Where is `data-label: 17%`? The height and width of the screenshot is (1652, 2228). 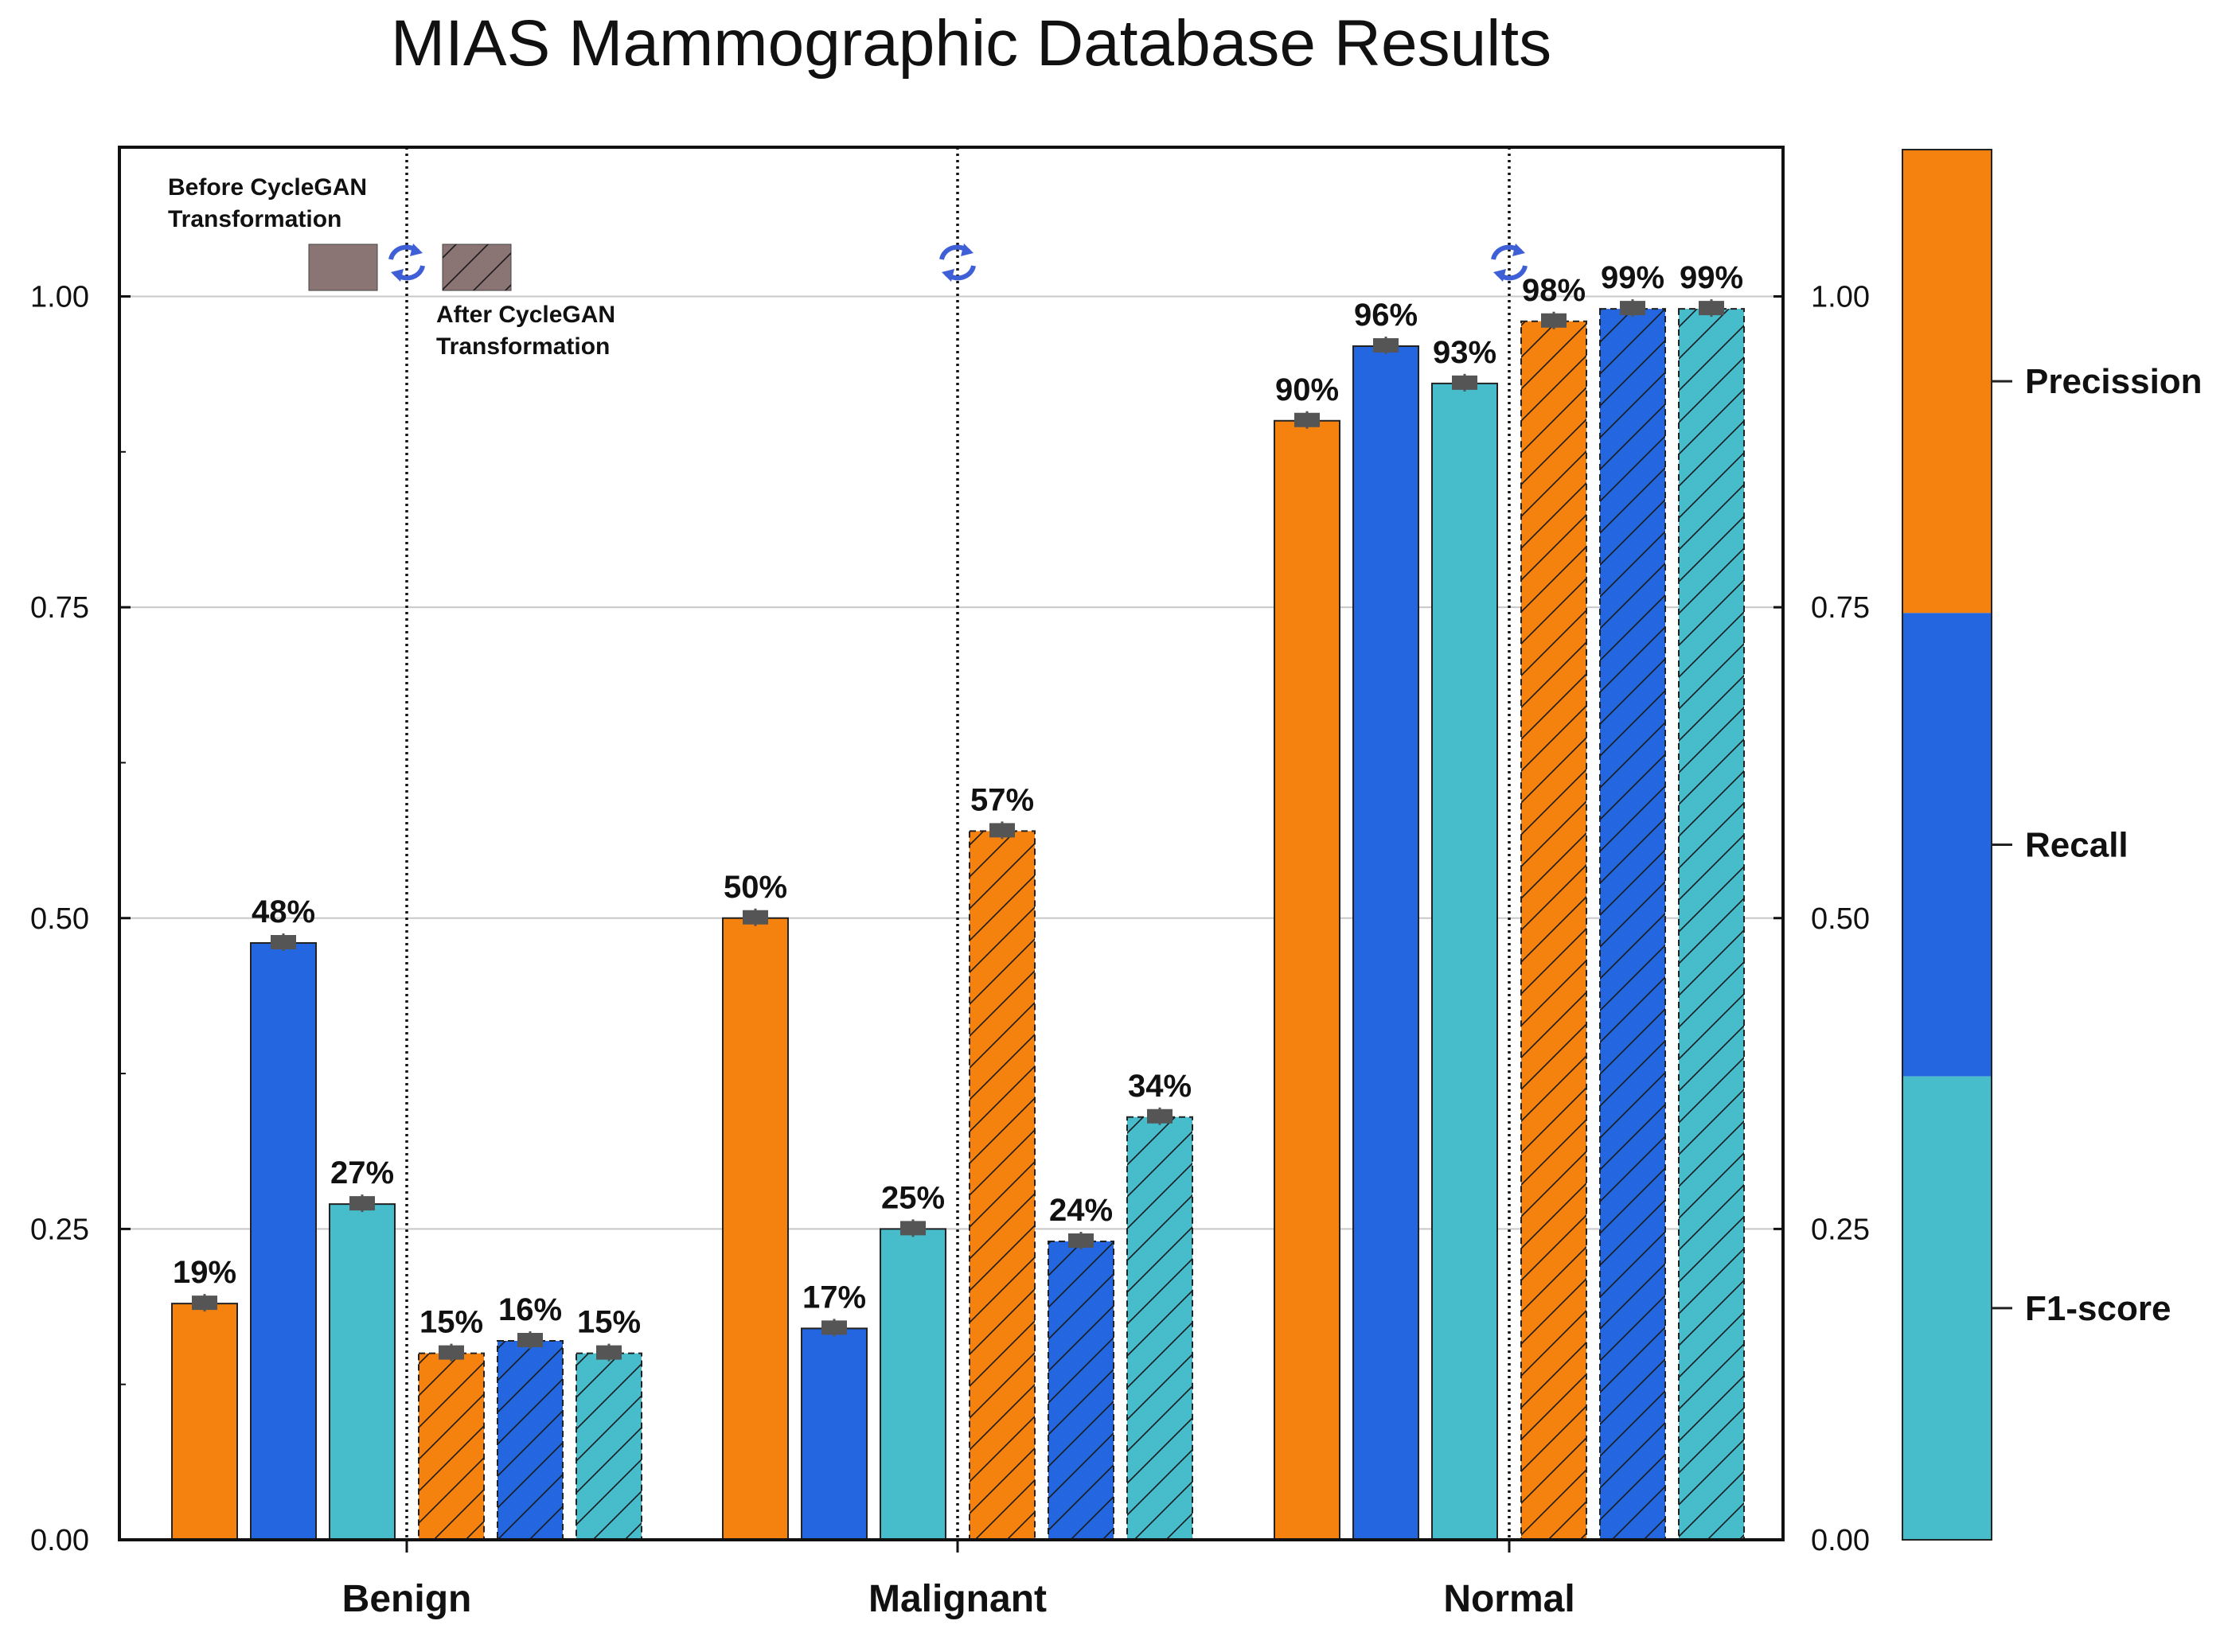 data-label: 17% is located at coordinates (834, 1297).